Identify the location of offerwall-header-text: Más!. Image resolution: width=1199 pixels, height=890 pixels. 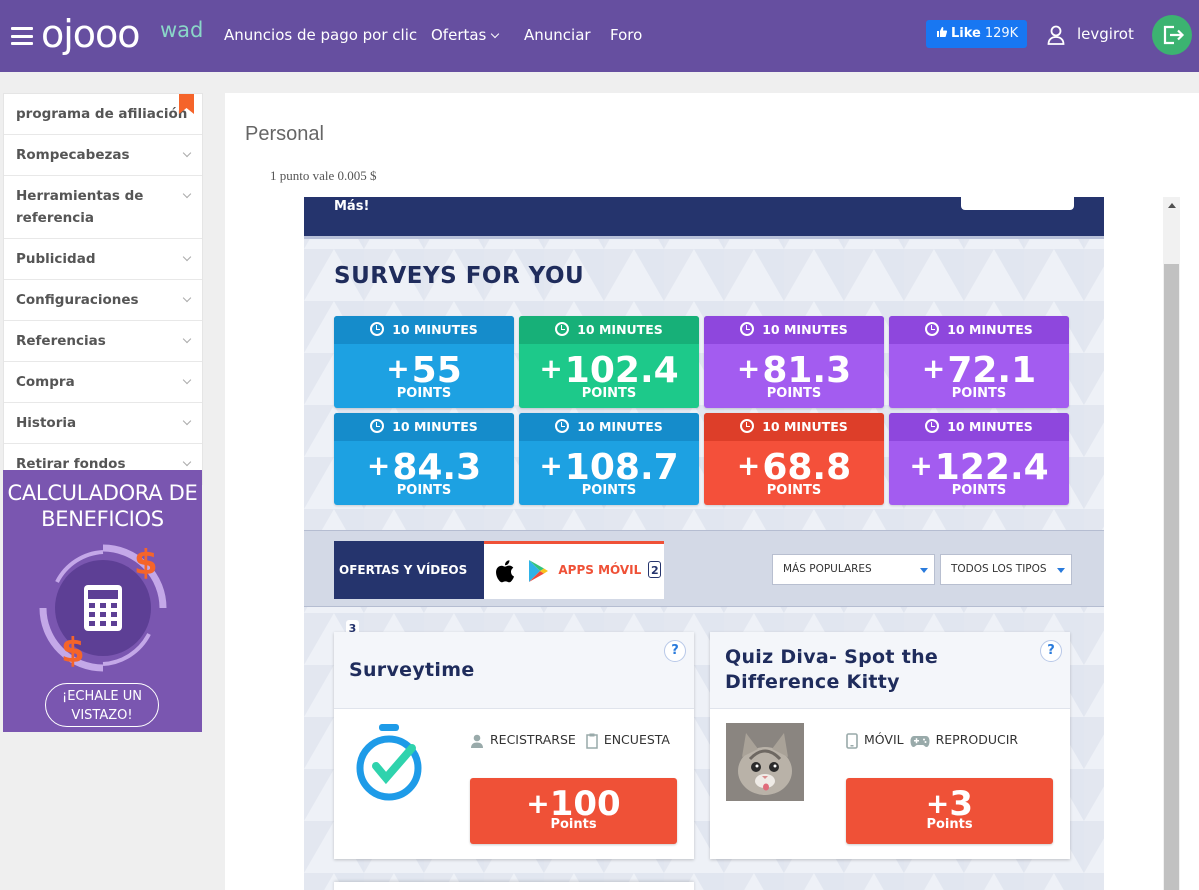
(351, 206).